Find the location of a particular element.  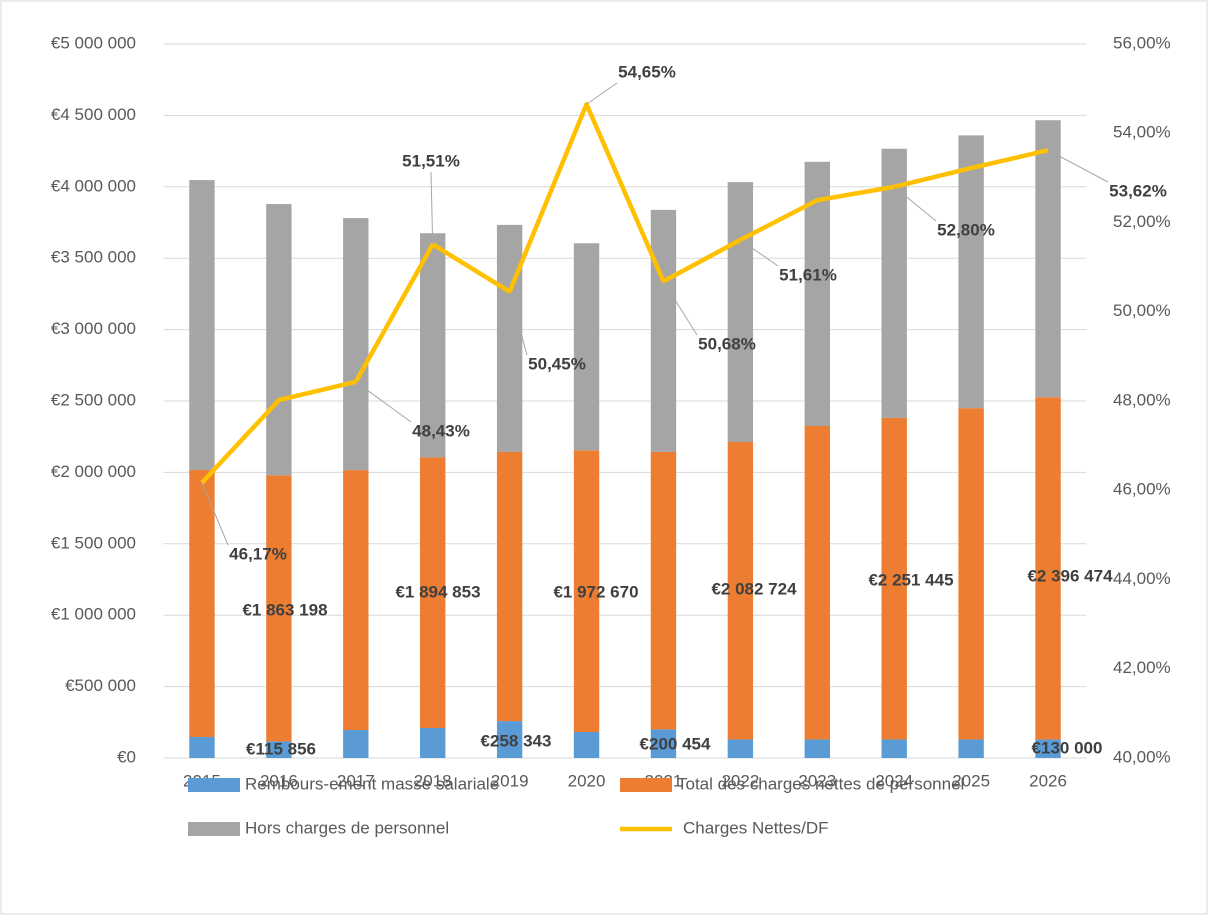

data-label: €1 972 670 is located at coordinates (595, 591).